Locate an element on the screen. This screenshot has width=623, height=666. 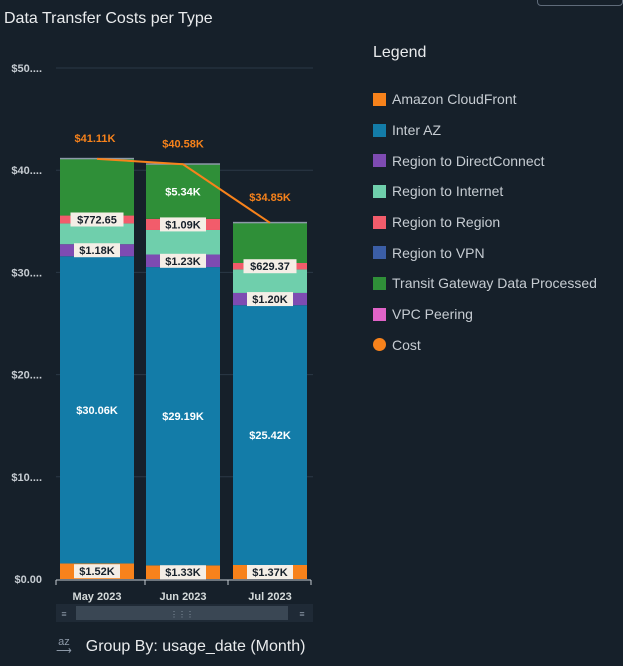
legend-item: Region to DirectConnect is located at coordinates (485, 160).